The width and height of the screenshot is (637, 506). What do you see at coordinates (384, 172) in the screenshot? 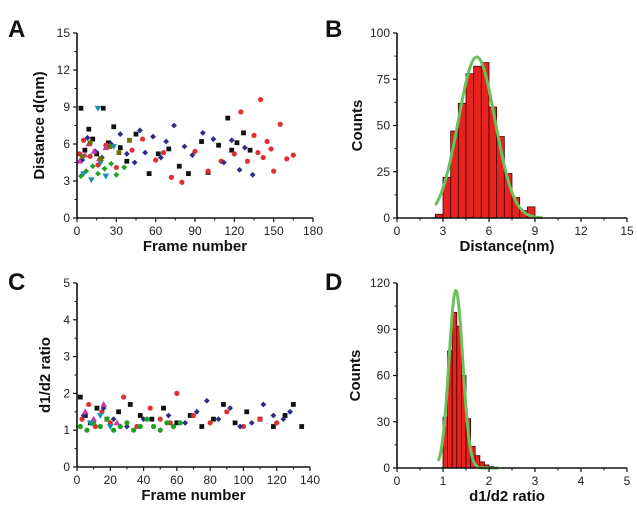
I see `panel-b-y-tick-label: 25` at bounding box center [384, 172].